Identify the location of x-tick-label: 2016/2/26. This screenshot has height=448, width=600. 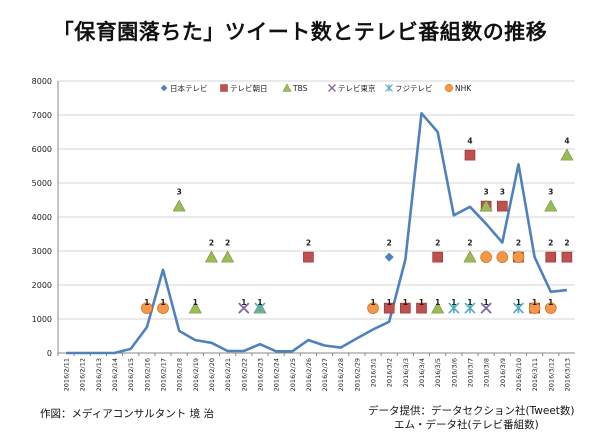
(309, 374).